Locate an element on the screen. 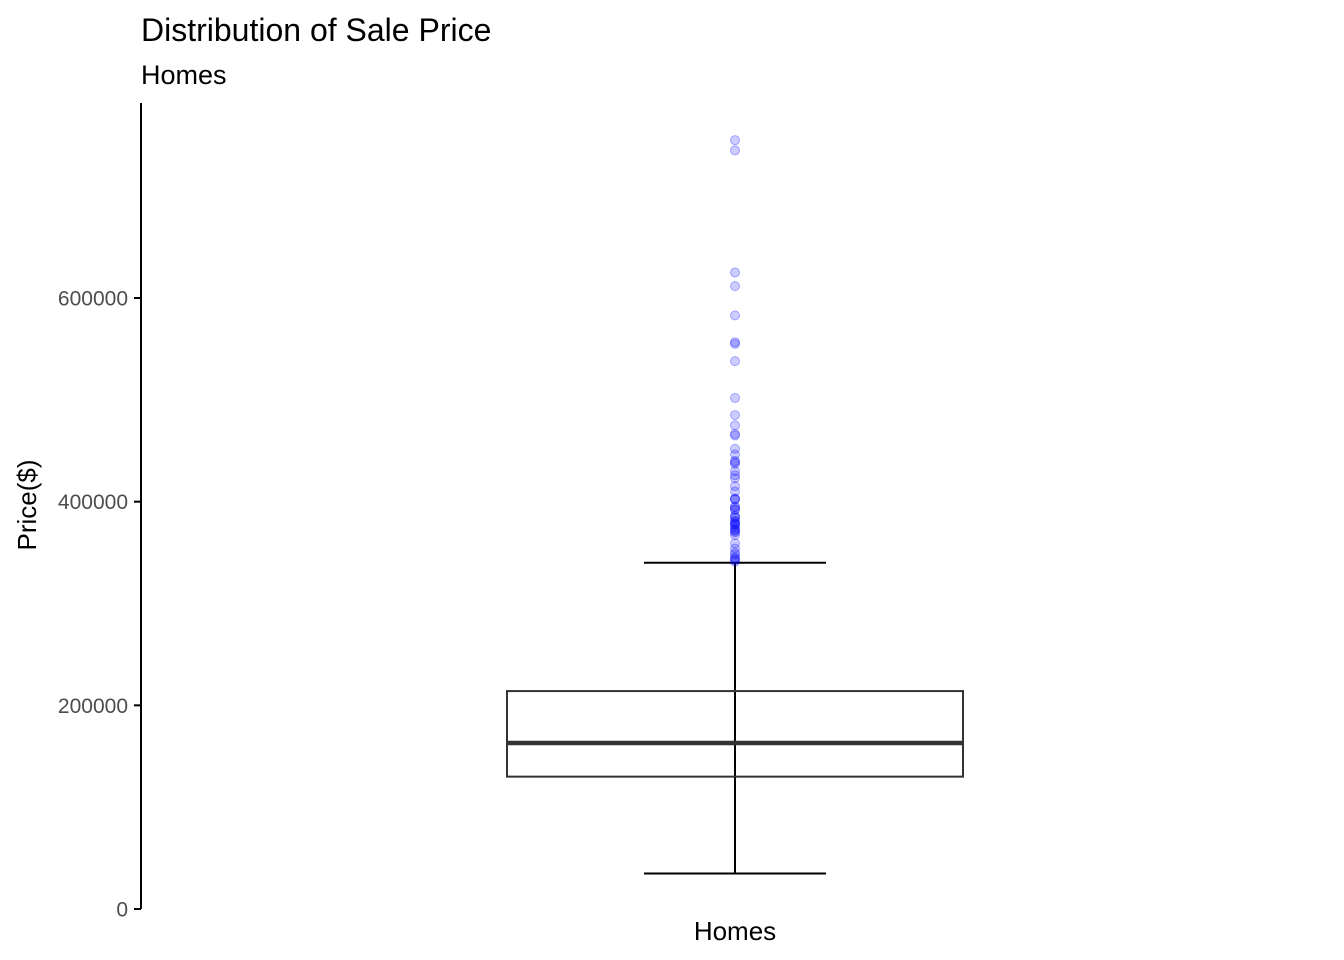 The height and width of the screenshot is (960, 1344). y-tick-label: 600000 is located at coordinates (93, 299).